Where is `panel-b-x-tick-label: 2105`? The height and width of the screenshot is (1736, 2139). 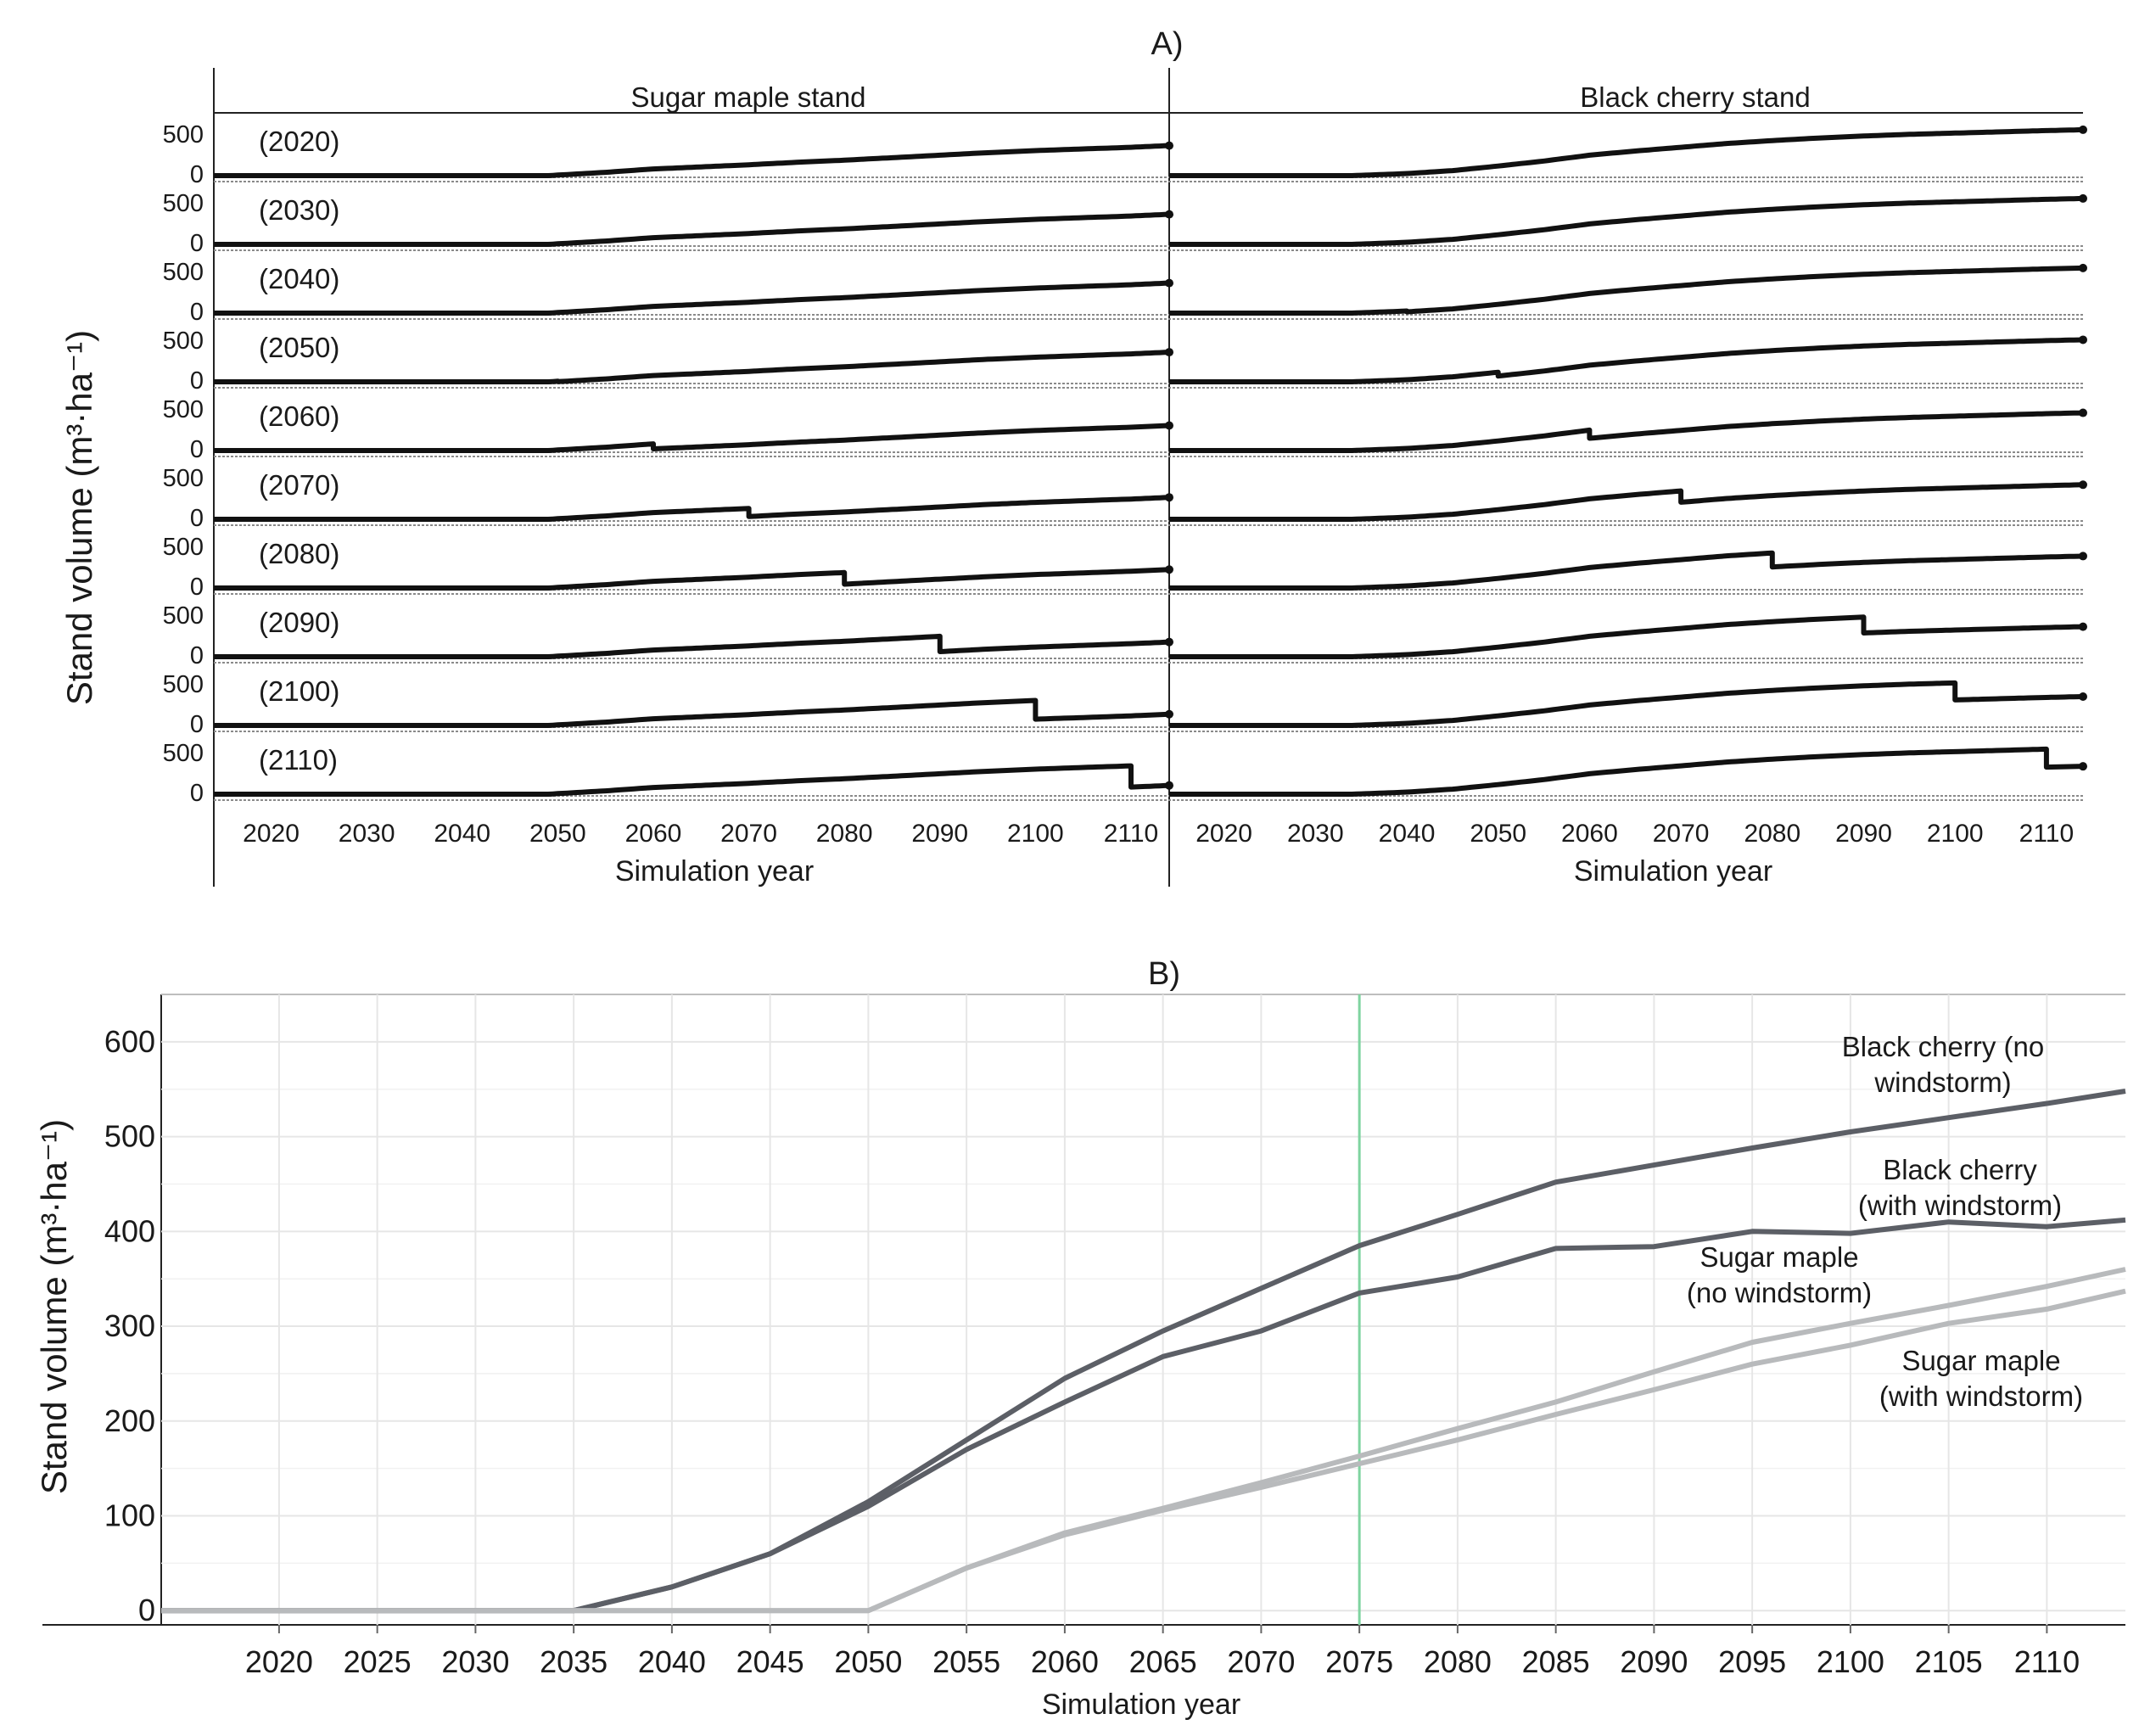
panel-b-x-tick-label: 2105 is located at coordinates (1949, 1662).